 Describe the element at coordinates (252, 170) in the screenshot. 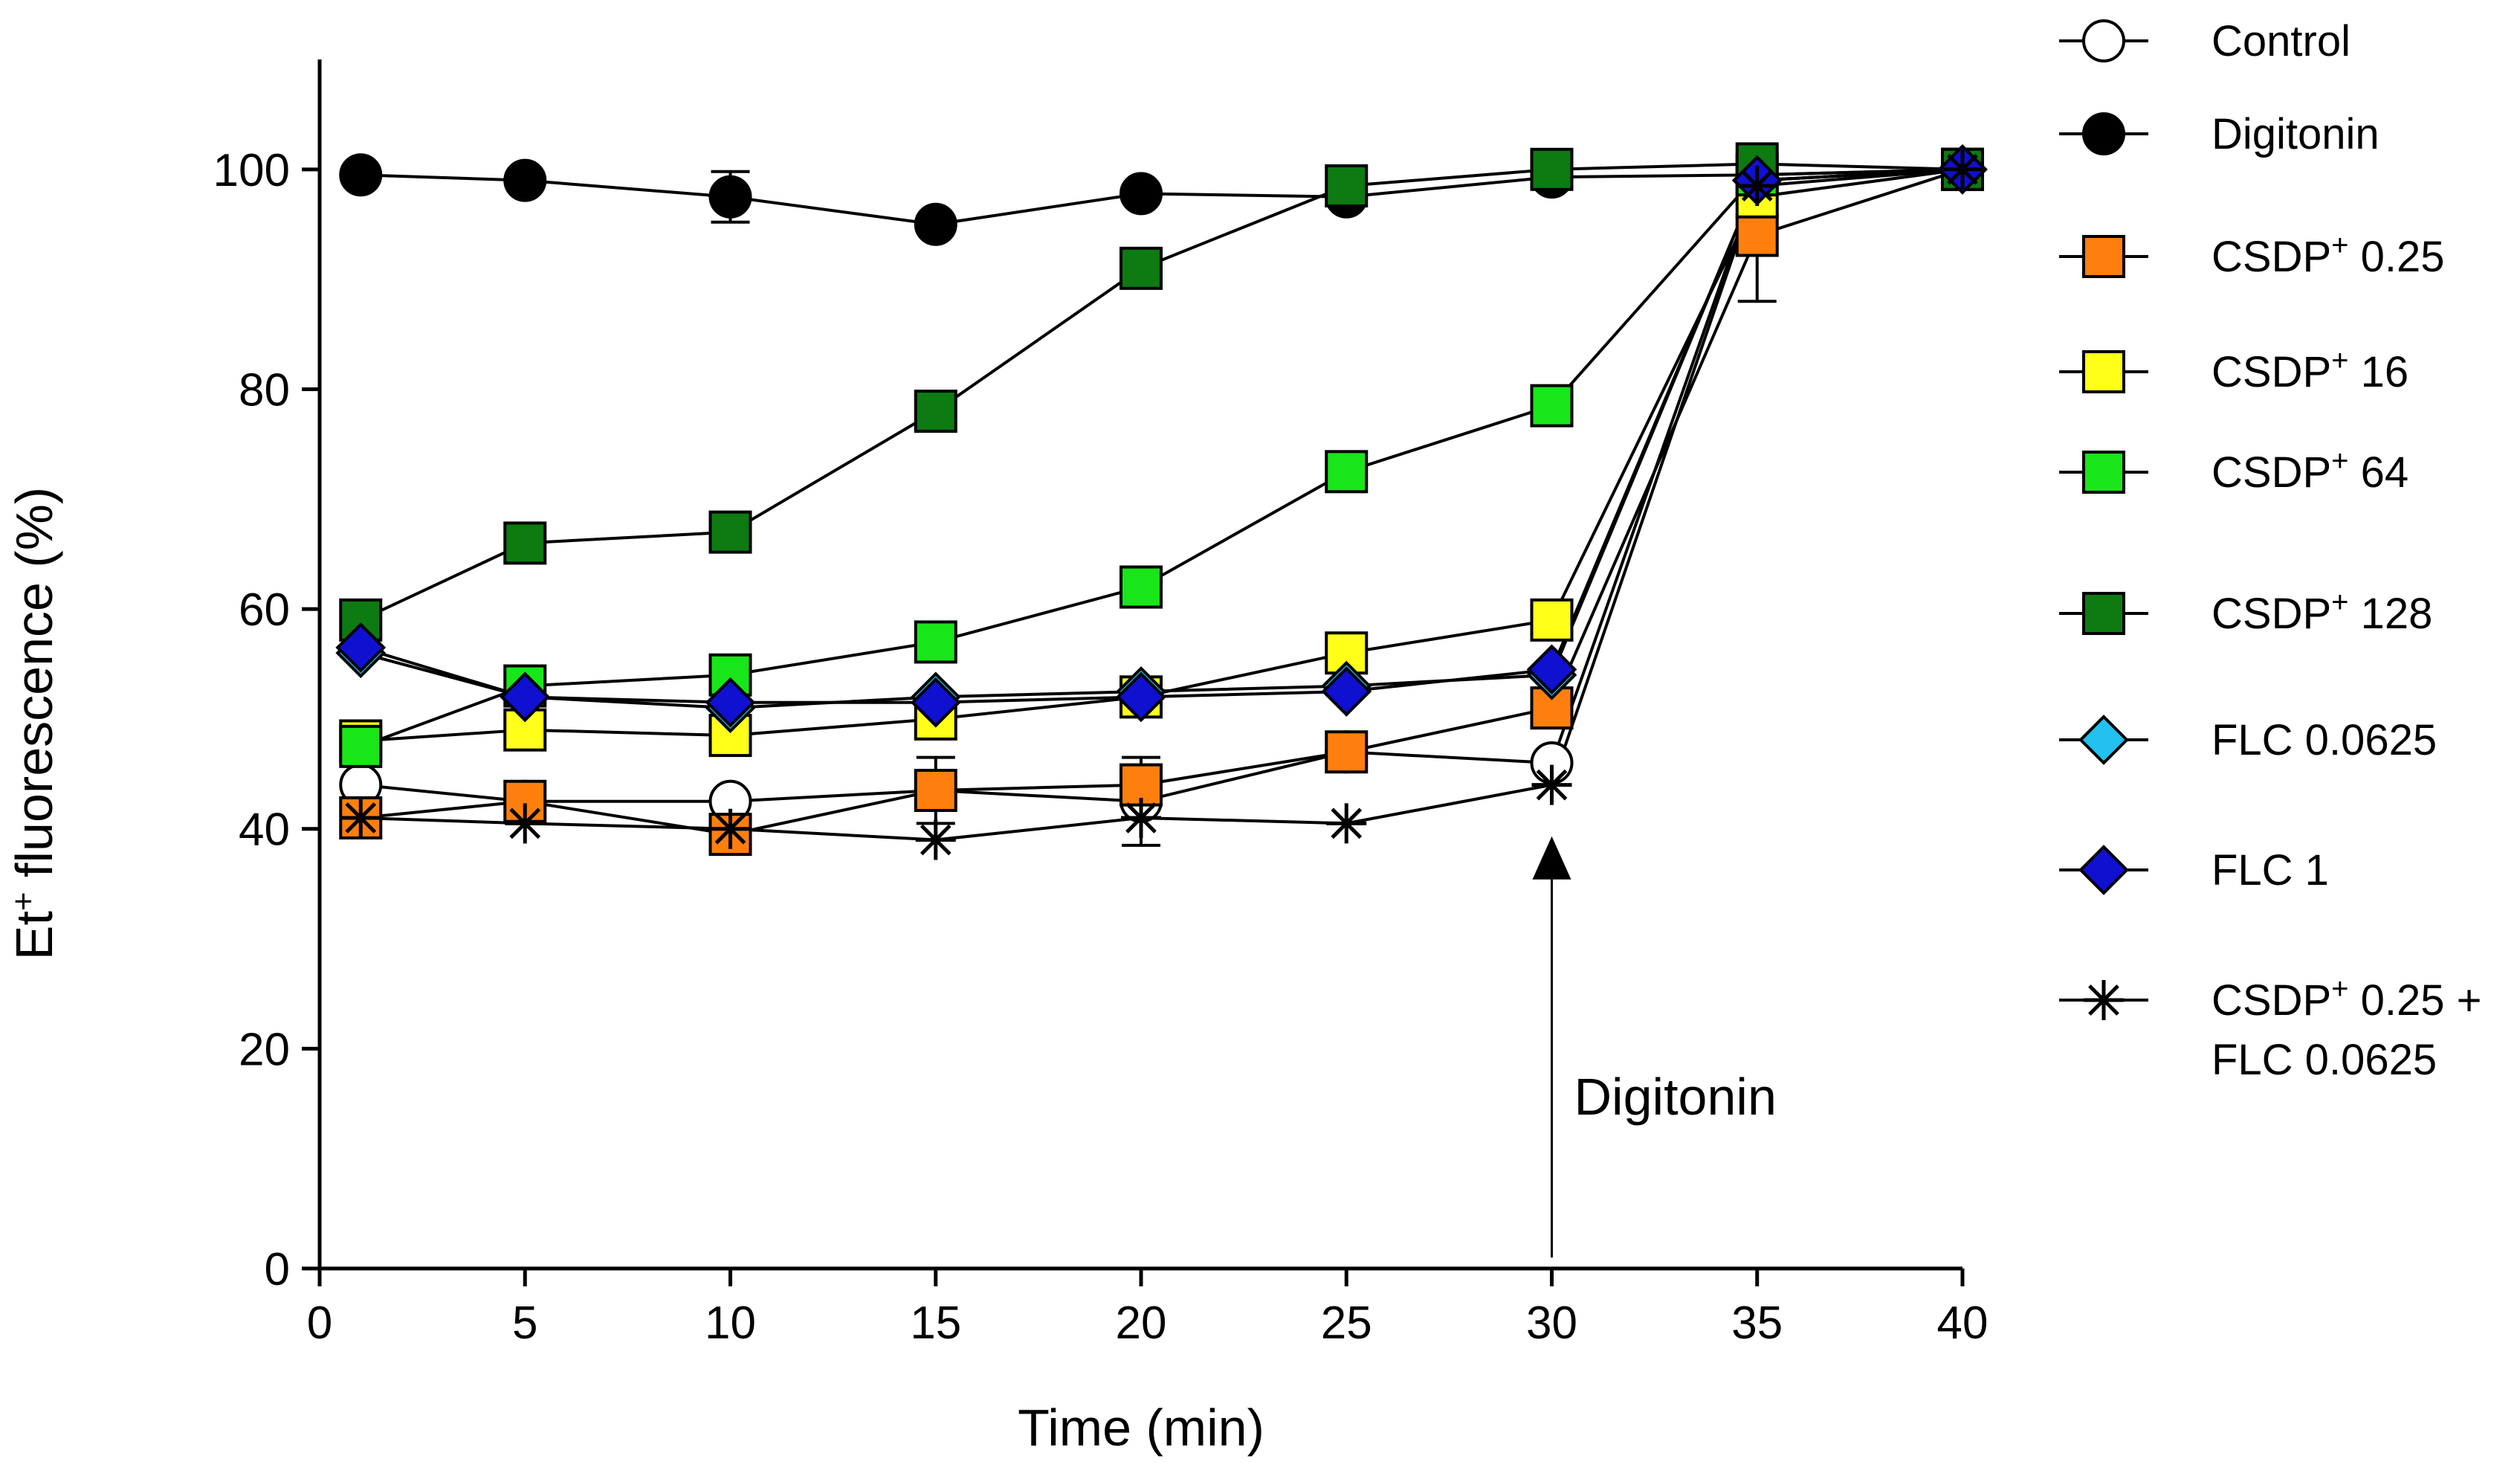

I see `y-tick-label: 100` at that location.